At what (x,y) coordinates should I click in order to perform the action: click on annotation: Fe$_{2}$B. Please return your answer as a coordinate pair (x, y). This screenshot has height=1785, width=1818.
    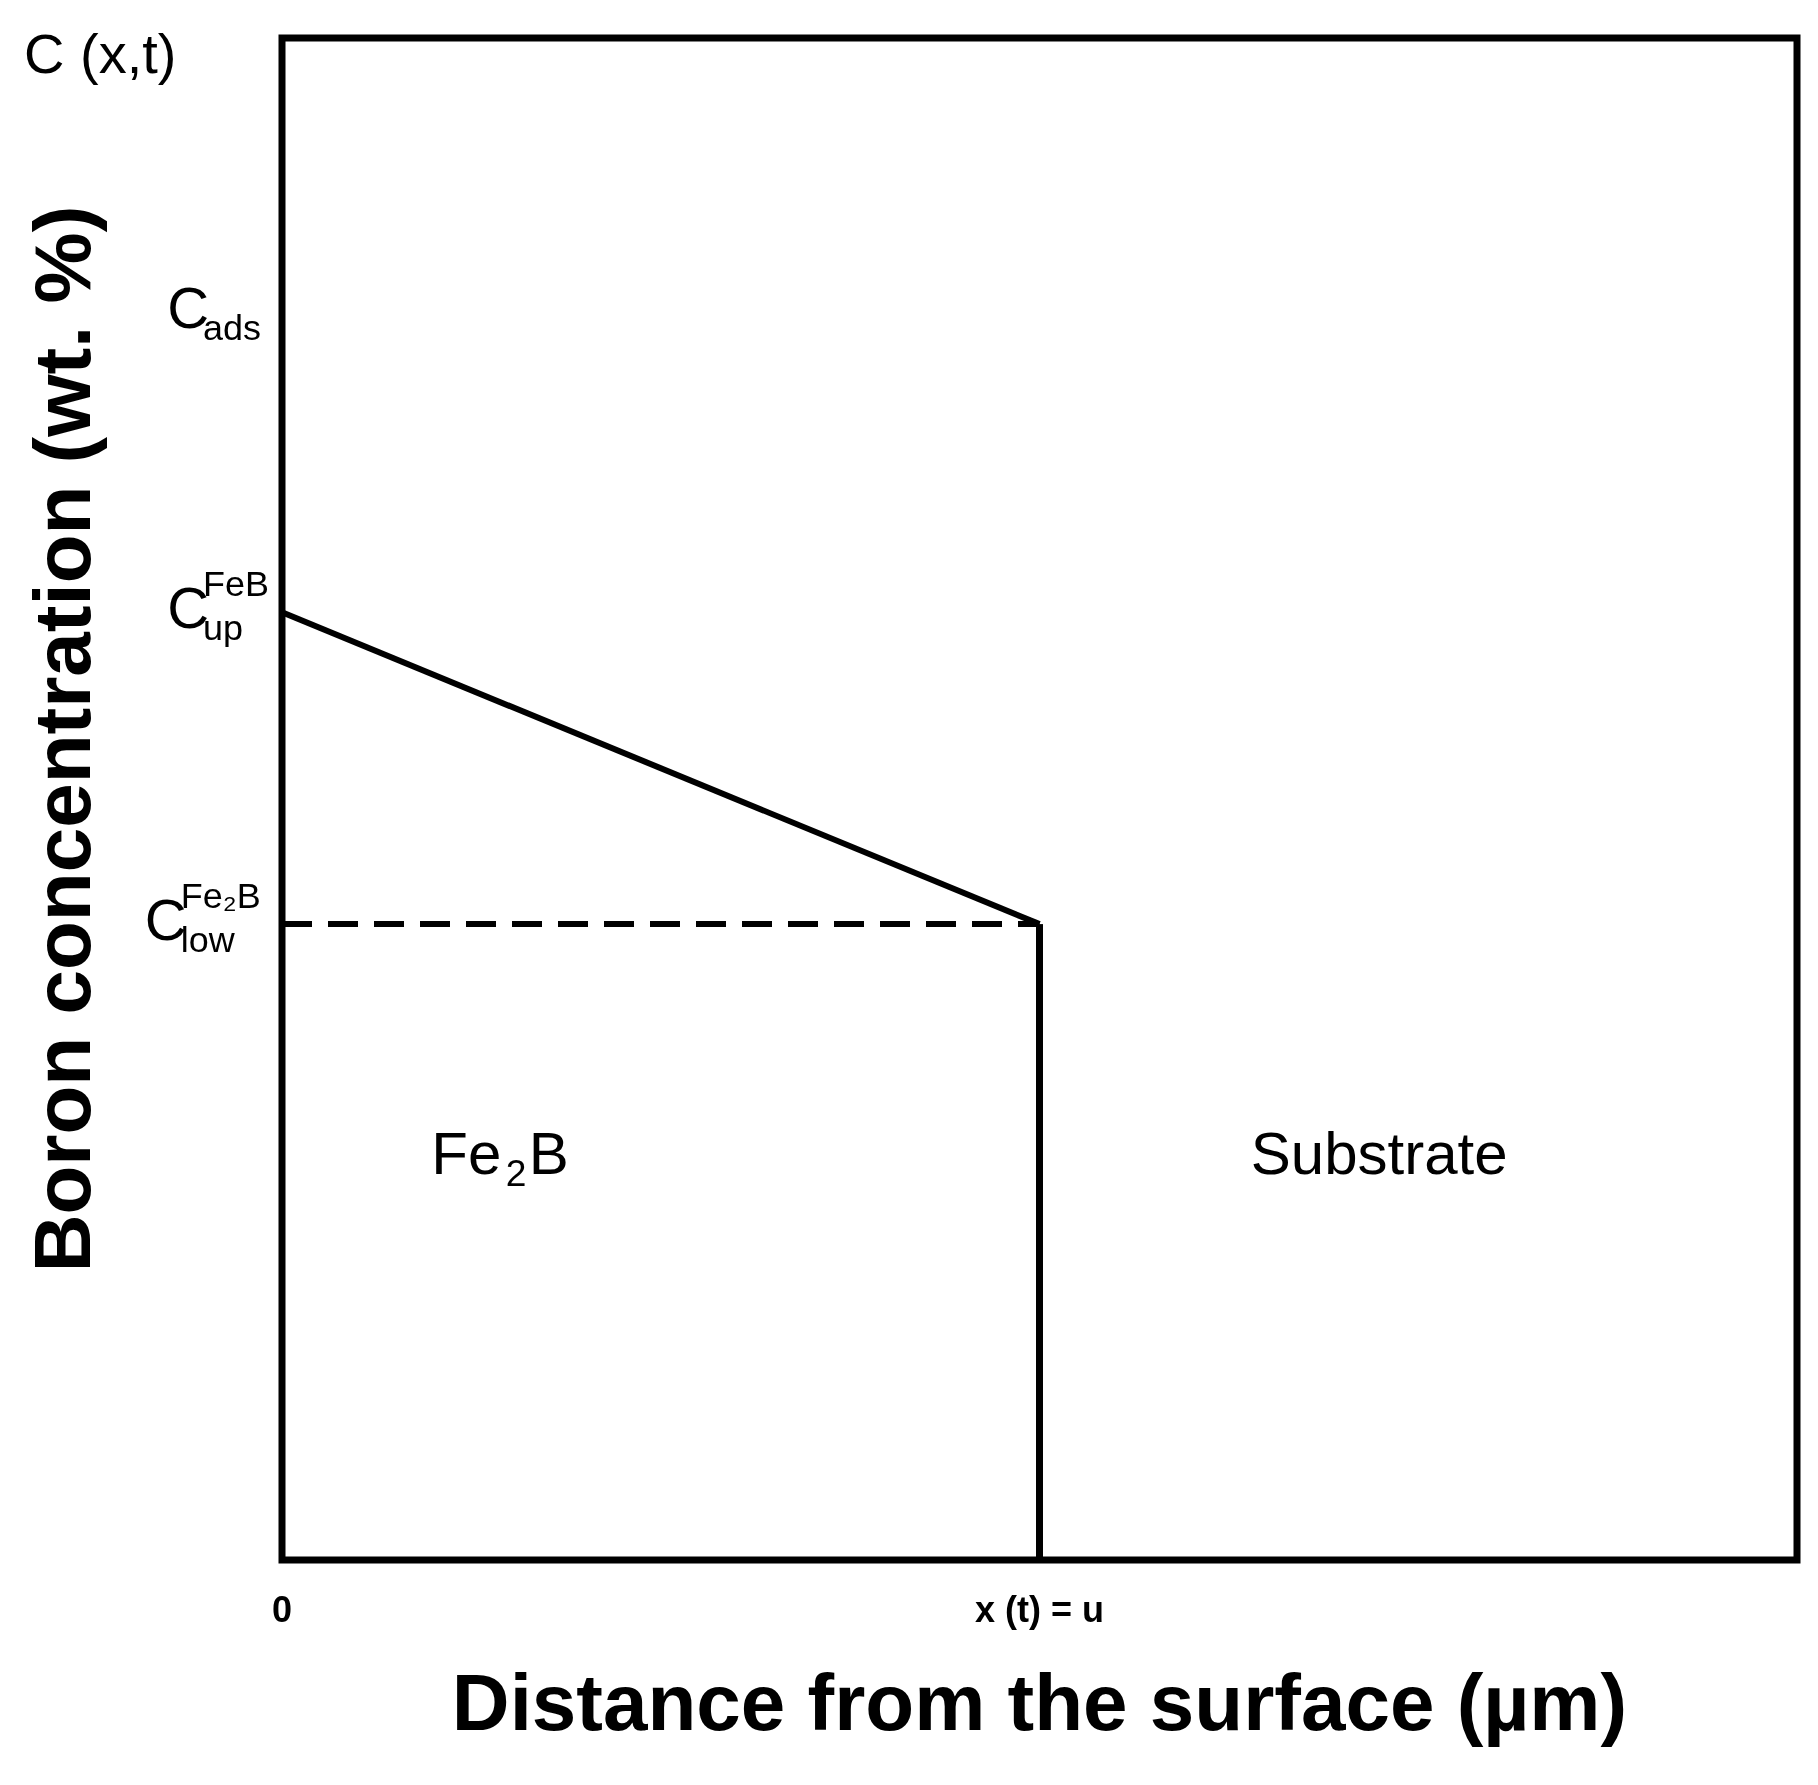
    Looking at the image, I should click on (500, 1156).